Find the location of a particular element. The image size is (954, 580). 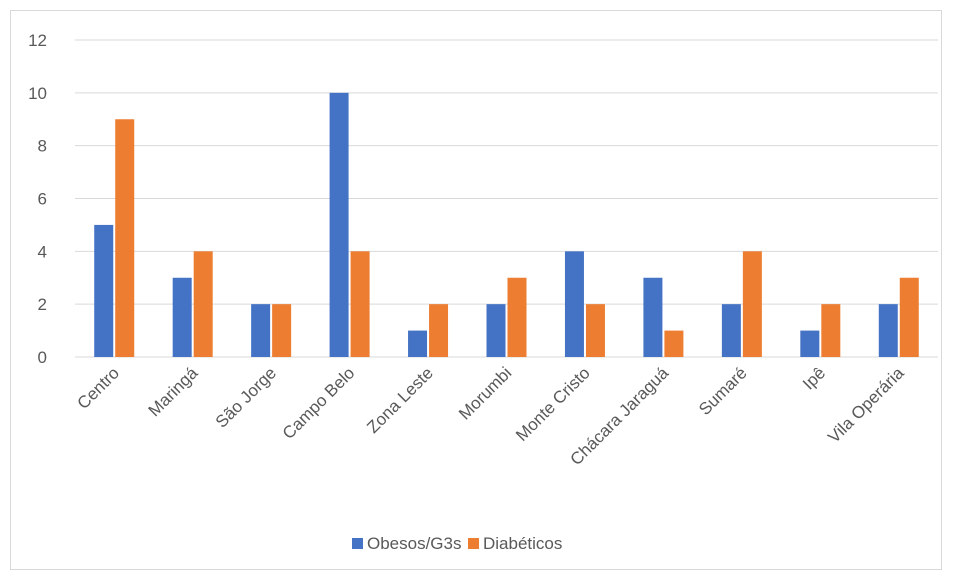

x-tick-label: Monte Cristo is located at coordinates (553, 404).